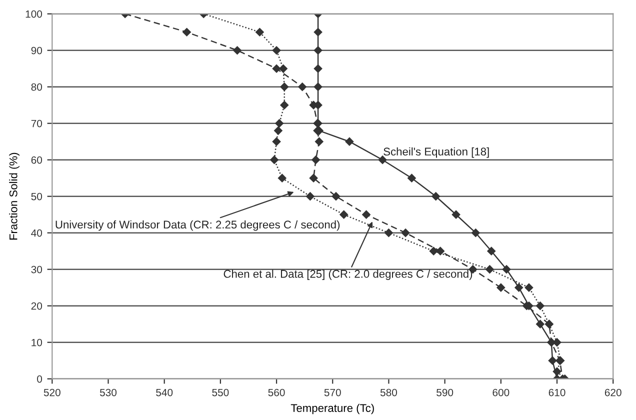 This screenshot has width=636, height=420. I want to click on y-tick-label: 100, so click(34, 14).